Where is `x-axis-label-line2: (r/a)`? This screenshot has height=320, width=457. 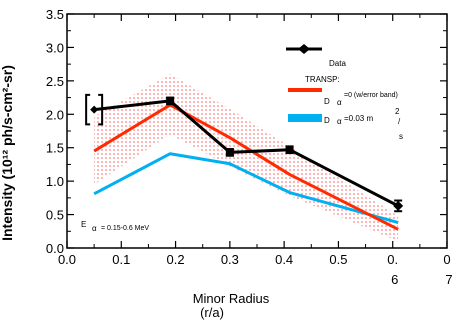 x-axis-label-line2: (r/a) is located at coordinates (212, 312).